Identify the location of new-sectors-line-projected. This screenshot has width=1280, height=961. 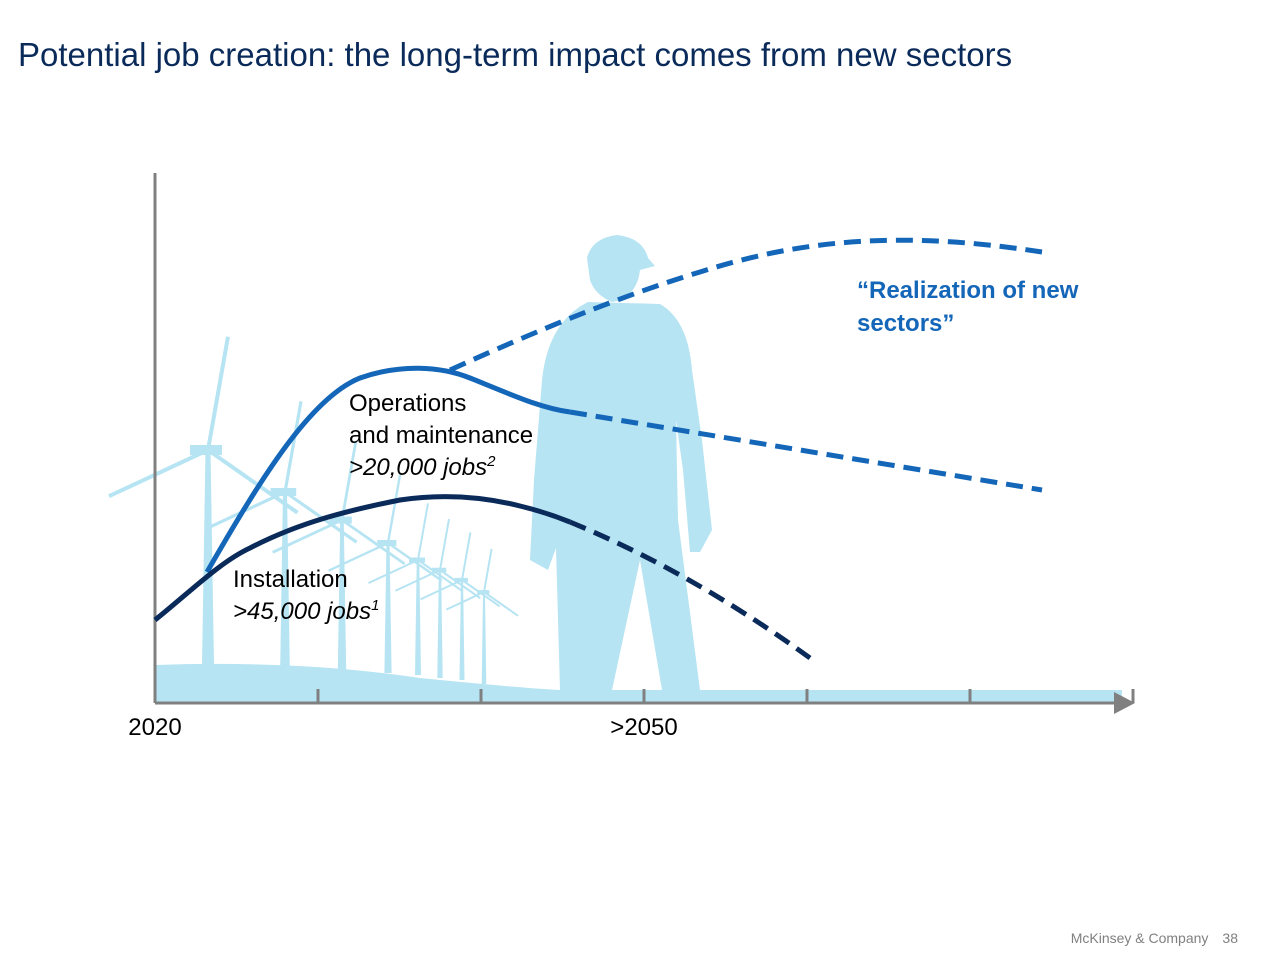
(745, 305).